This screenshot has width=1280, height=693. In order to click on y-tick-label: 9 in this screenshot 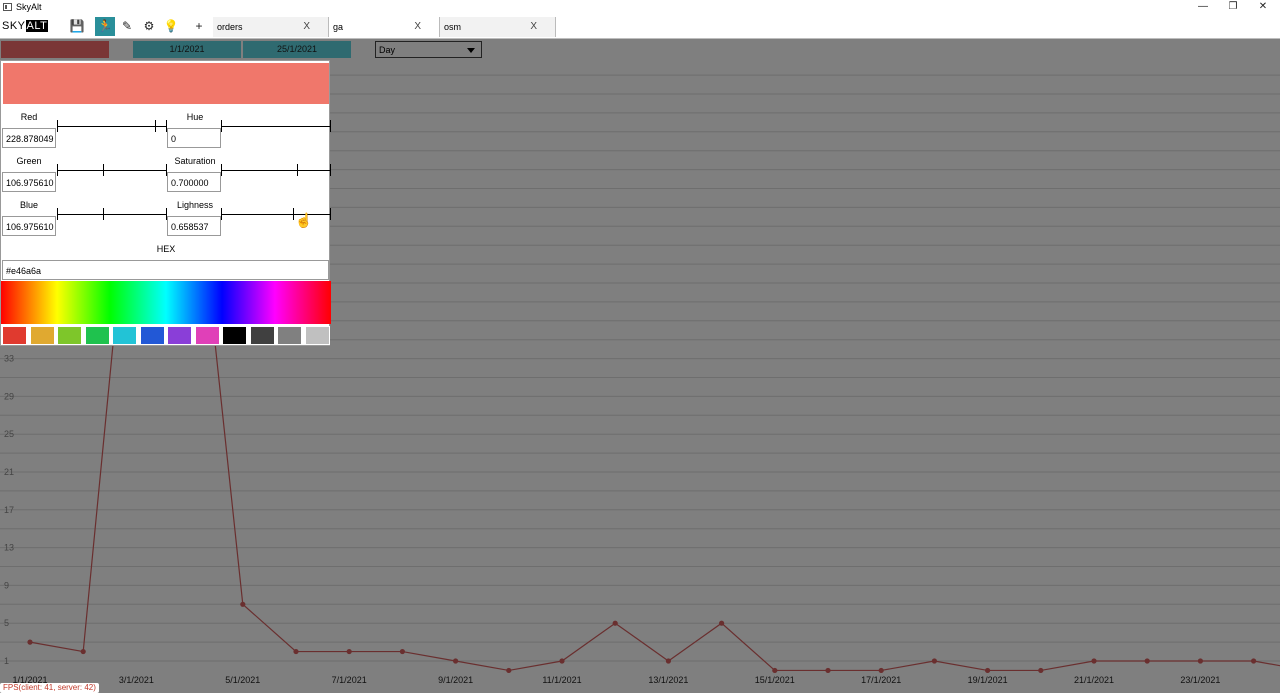, I will do `click(6, 585)`.